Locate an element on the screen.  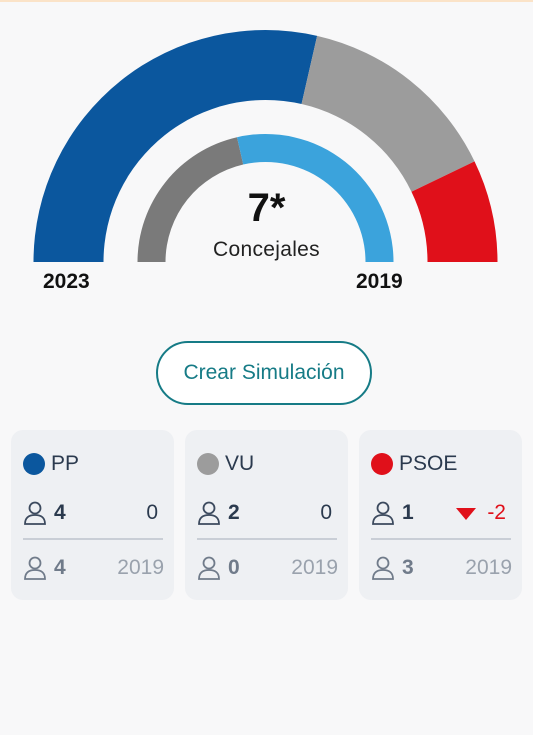
inner-ring-segment-psoe is located at coordinates (190, 199).